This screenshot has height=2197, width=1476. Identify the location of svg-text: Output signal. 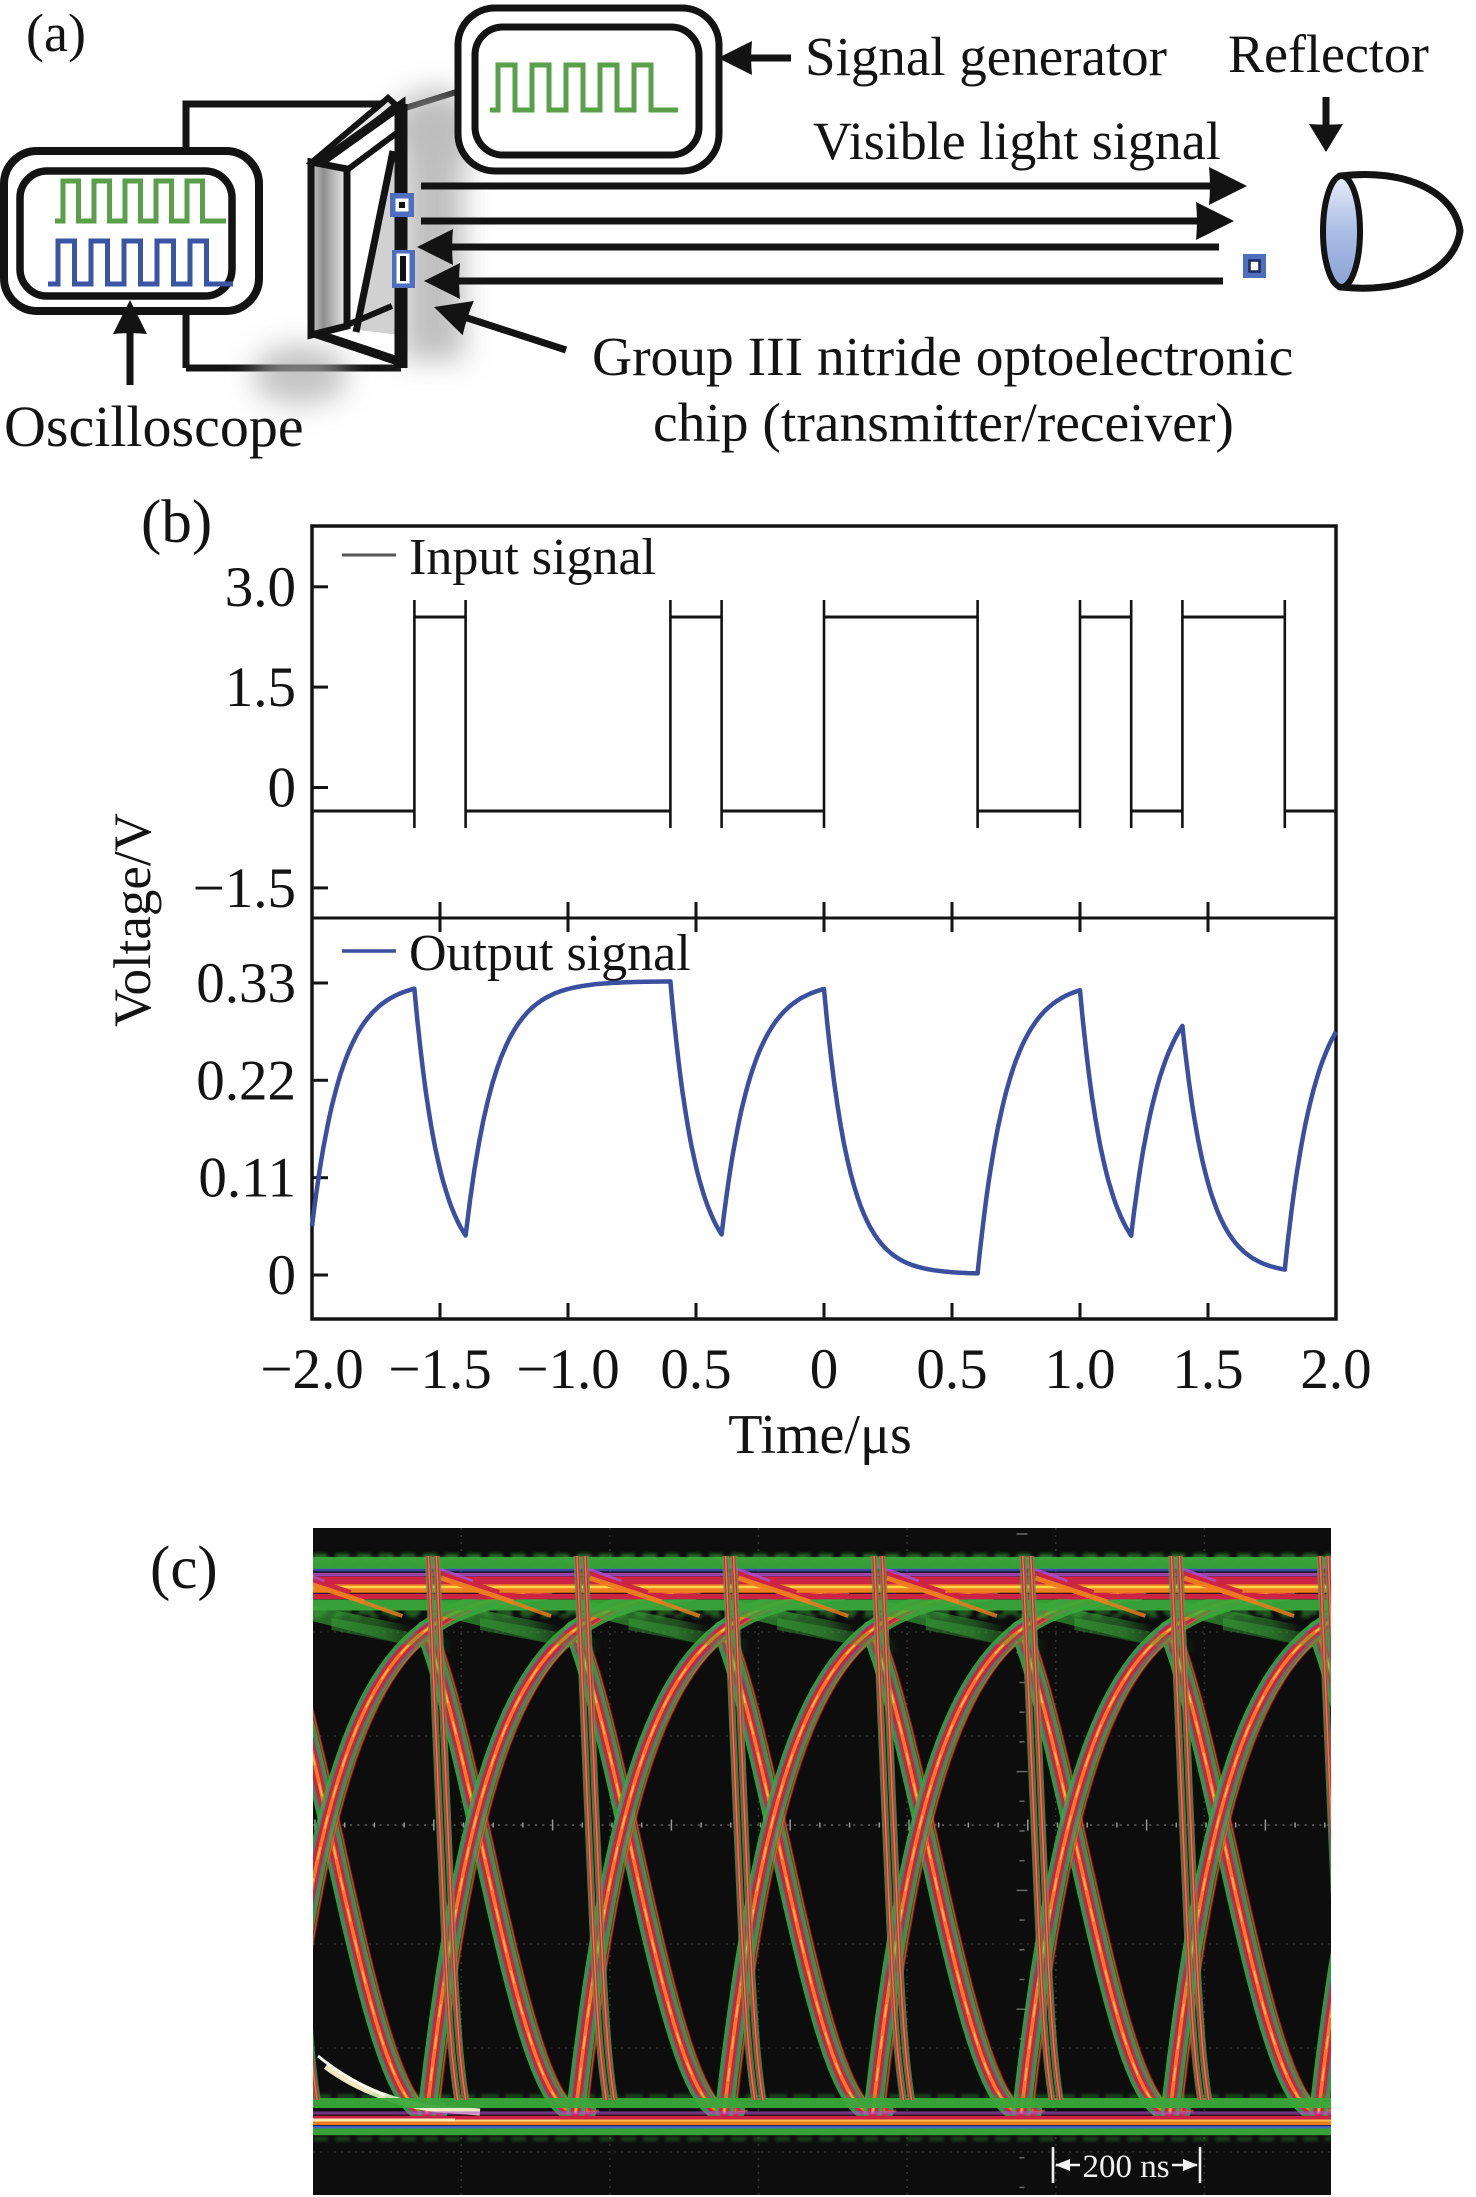
(550, 953).